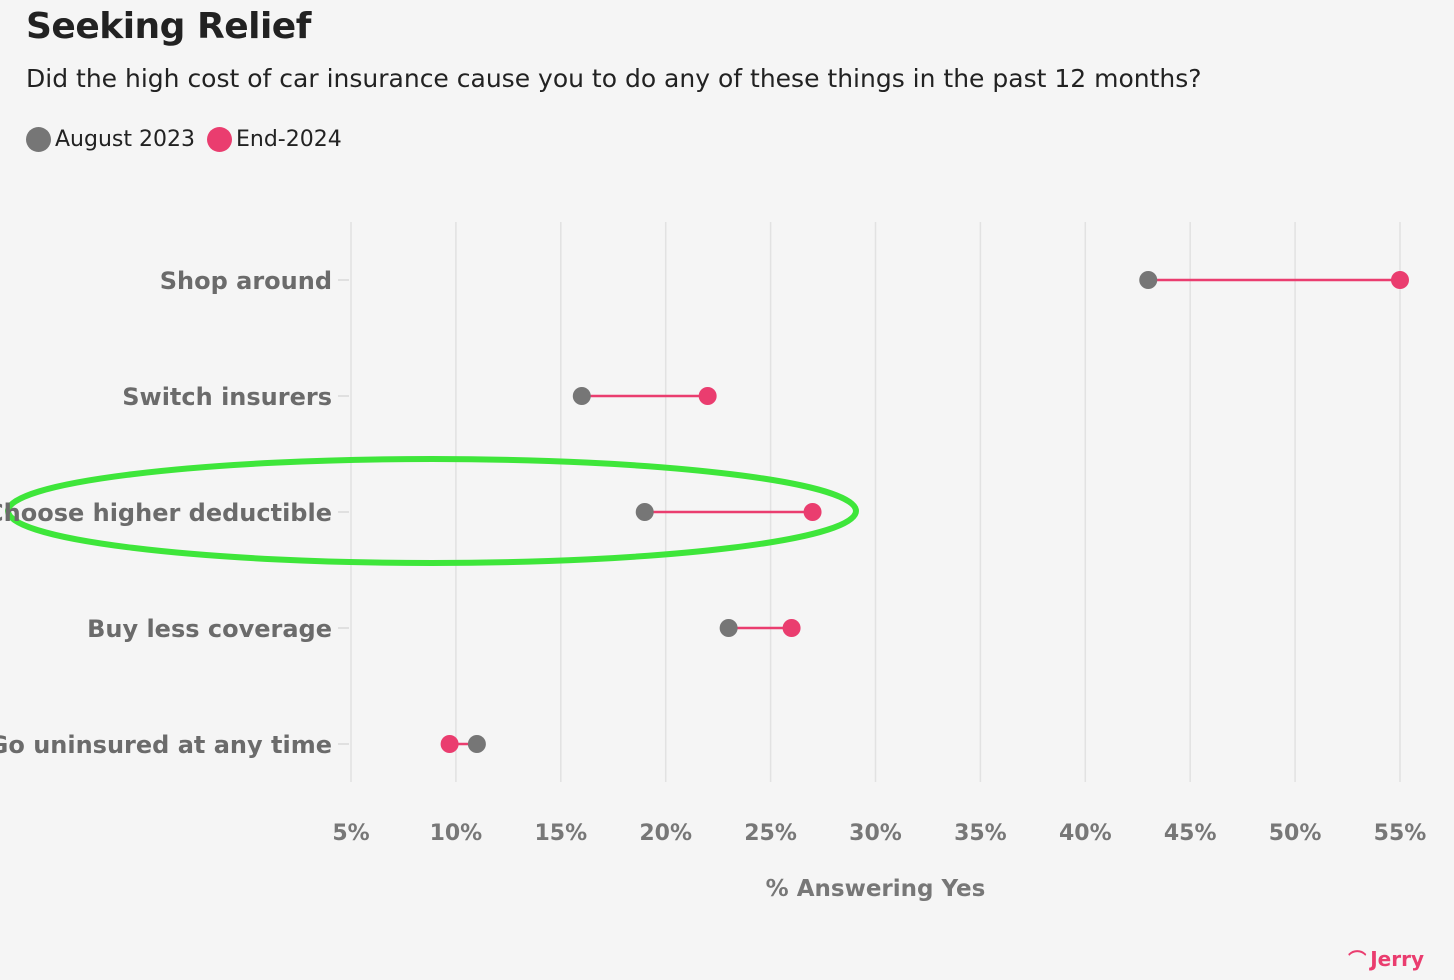 This screenshot has height=980, width=1454. What do you see at coordinates (770, 833) in the screenshot?
I see `x-tick-label-25: 25%` at bounding box center [770, 833].